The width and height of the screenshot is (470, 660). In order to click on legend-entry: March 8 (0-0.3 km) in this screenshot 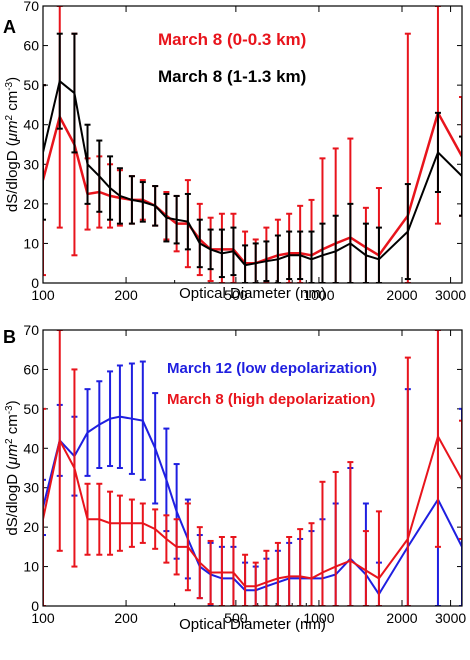, I will do `click(232, 39)`.